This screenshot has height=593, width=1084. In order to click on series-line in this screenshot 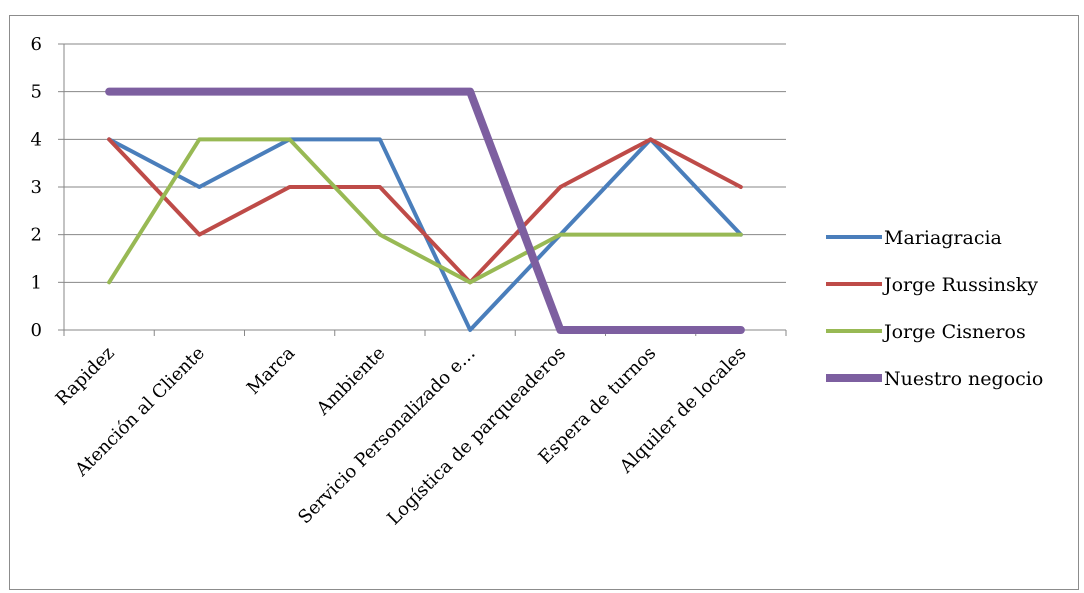, I will do `click(425, 211)`.